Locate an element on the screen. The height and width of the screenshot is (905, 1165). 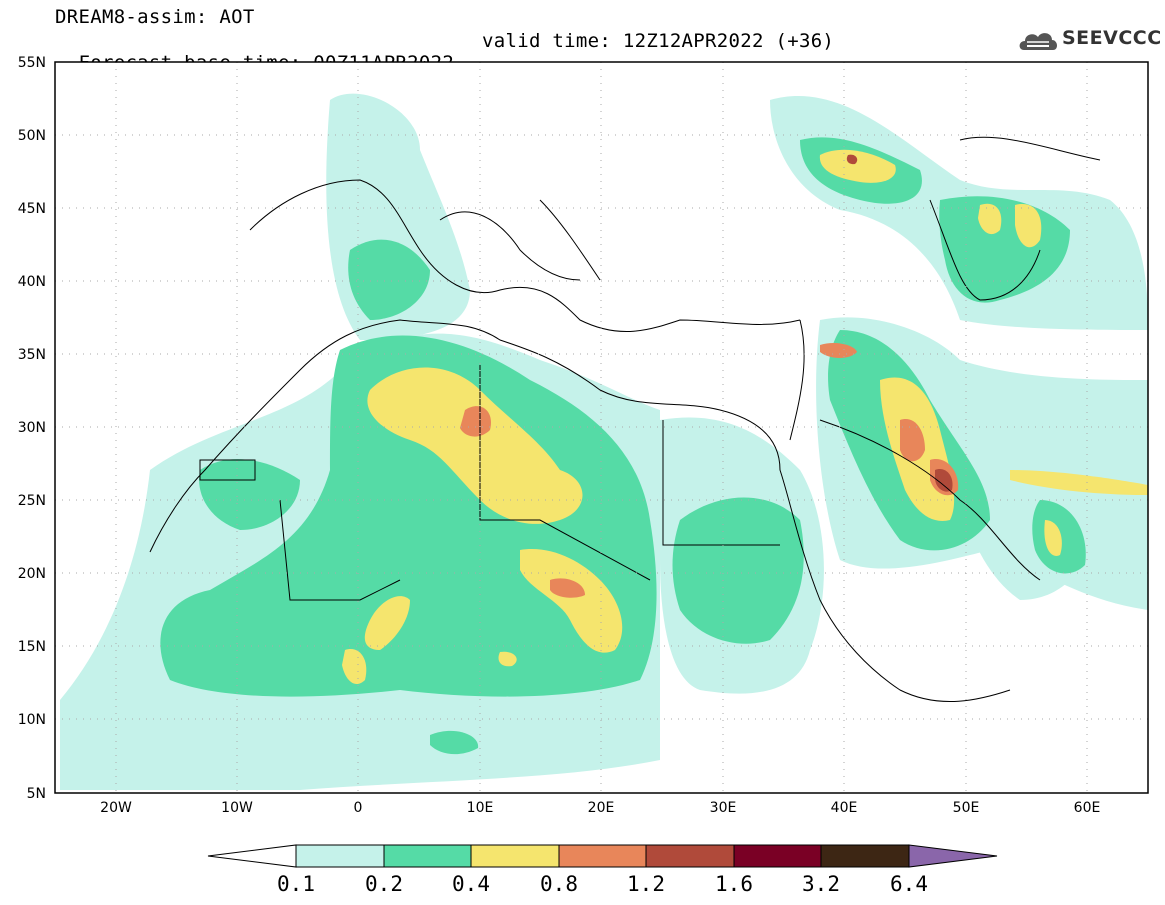
valid-time: valid time: 12Z12APR2022 (+36) is located at coordinates (658, 41).